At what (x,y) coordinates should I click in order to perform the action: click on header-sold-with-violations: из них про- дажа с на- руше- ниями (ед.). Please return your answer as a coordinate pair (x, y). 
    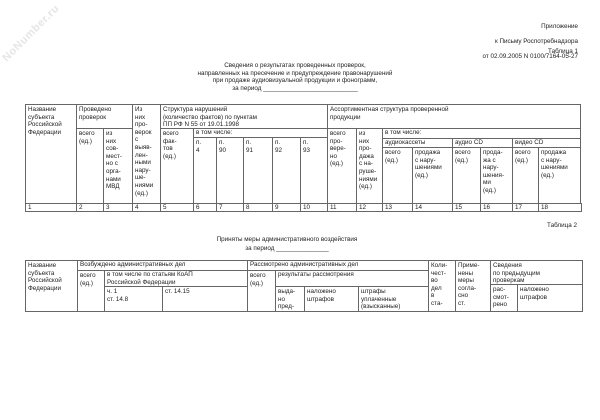
    Looking at the image, I should click on (369, 166).